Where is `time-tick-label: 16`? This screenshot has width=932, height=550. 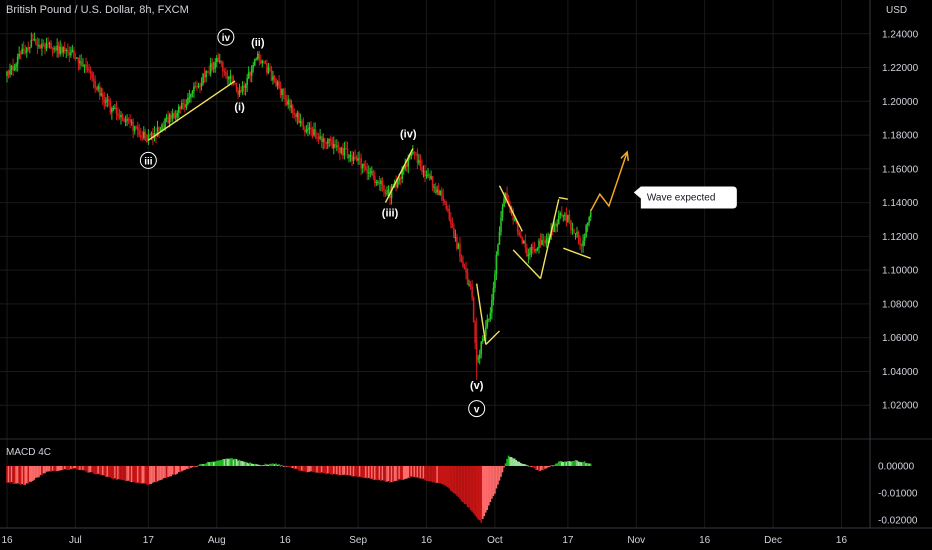
time-tick-label: 16 is located at coordinates (286, 540).